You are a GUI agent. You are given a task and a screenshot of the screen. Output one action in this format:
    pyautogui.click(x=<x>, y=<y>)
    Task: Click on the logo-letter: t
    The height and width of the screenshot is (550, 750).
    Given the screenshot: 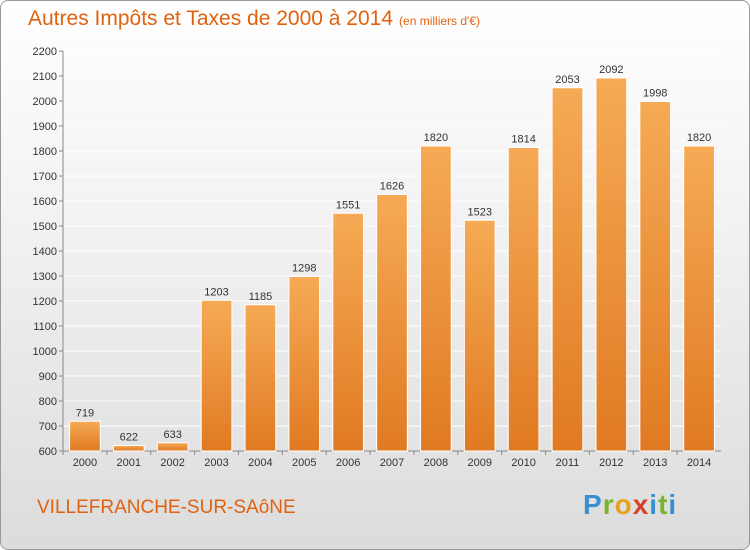 What is the action you would take?
    pyautogui.click(x=663, y=504)
    